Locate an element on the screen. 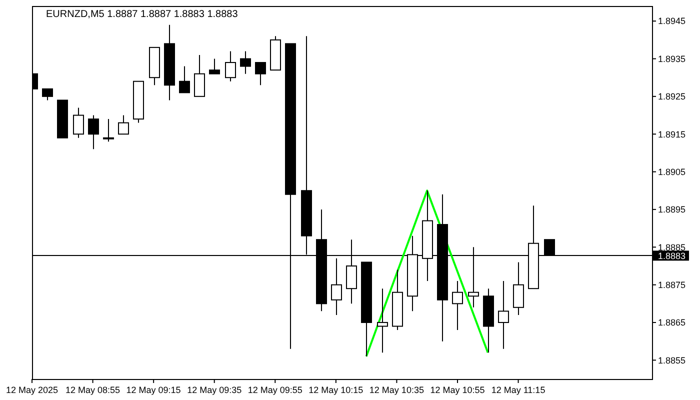 This screenshot has width=700, height=400. y-tick-label: 1.8895 is located at coordinates (672, 209).